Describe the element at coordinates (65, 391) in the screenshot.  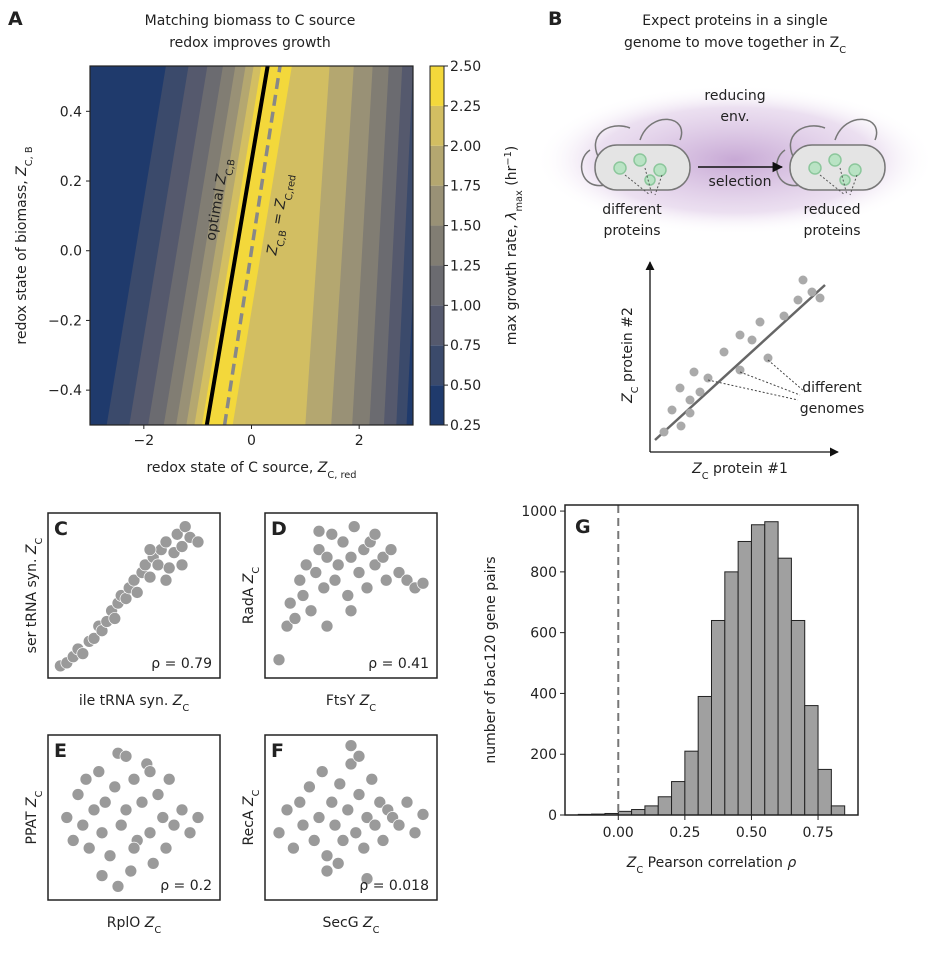
I see `y-tick-label: −0.4` at that location.